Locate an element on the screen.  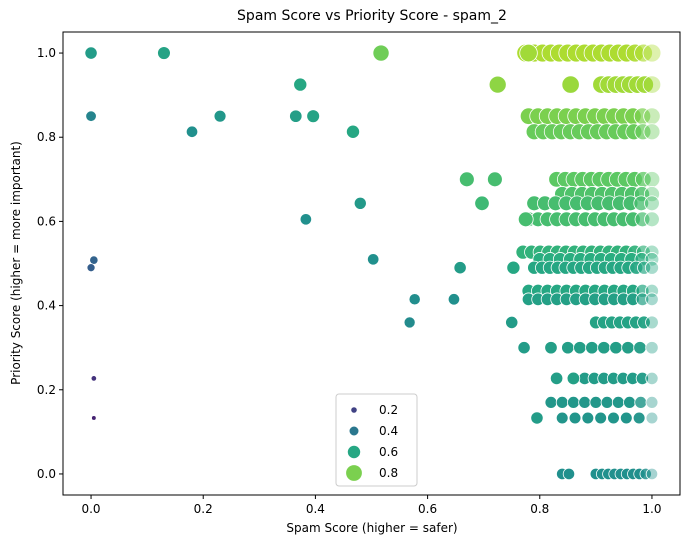
x-axis: 0.0 0.2 0.4 0.6 0.8 1.0 is located at coordinates (371, 505).